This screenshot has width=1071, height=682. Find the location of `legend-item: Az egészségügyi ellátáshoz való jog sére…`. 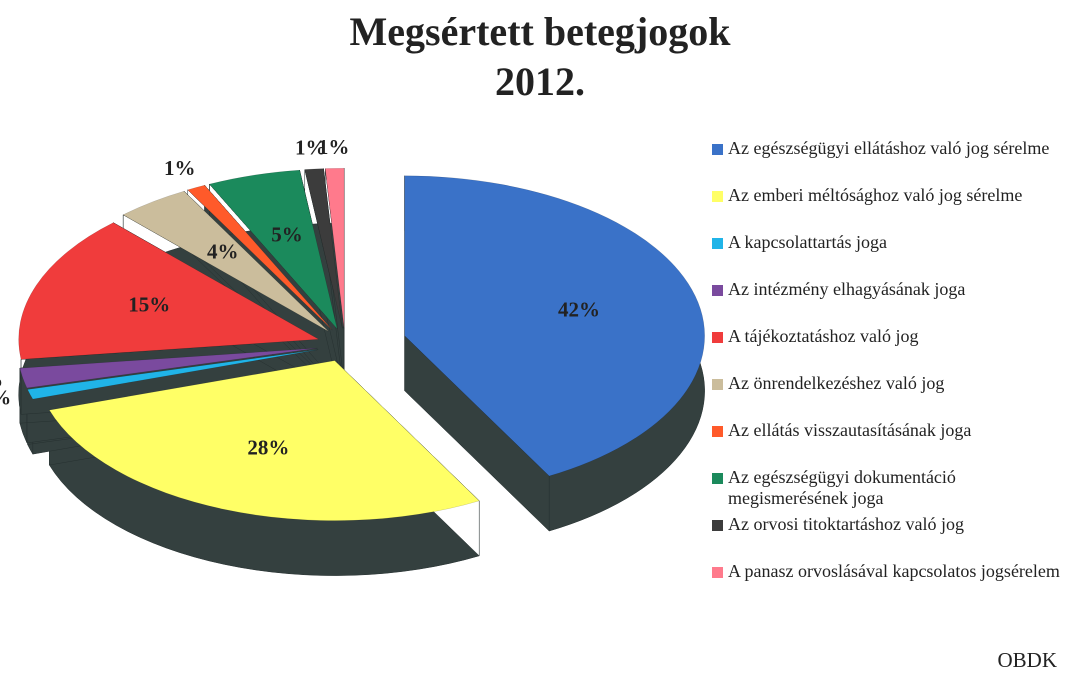

legend-item: Az egészségügyi ellátáshoz való jog sére… is located at coordinates (887, 161).